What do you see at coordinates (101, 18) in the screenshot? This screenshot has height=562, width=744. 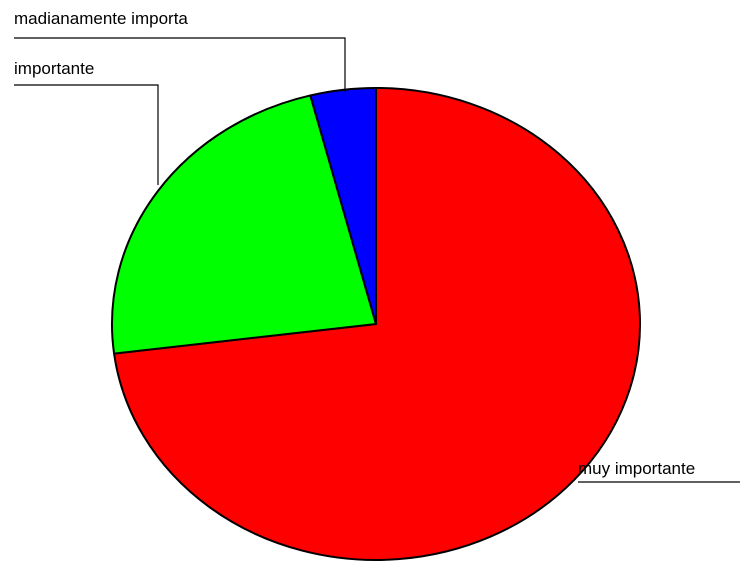 I see `slice-label: madianamente importa` at bounding box center [101, 18].